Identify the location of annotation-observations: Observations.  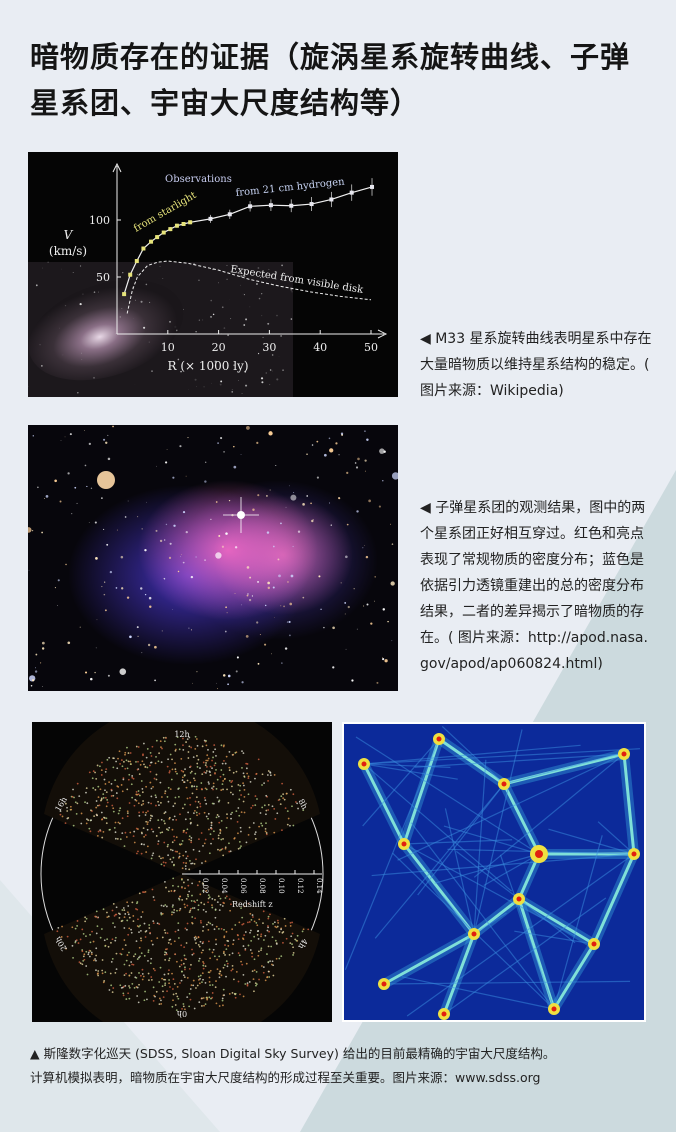
(198, 179).